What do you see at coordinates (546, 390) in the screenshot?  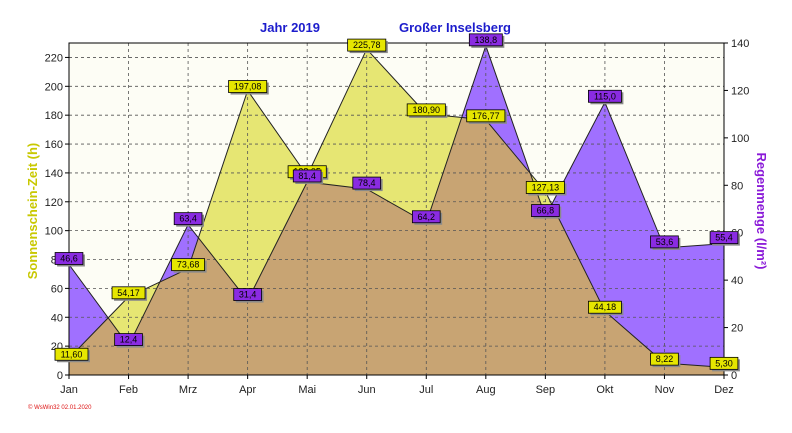 I see `x-tick-label: Sep` at bounding box center [546, 390].